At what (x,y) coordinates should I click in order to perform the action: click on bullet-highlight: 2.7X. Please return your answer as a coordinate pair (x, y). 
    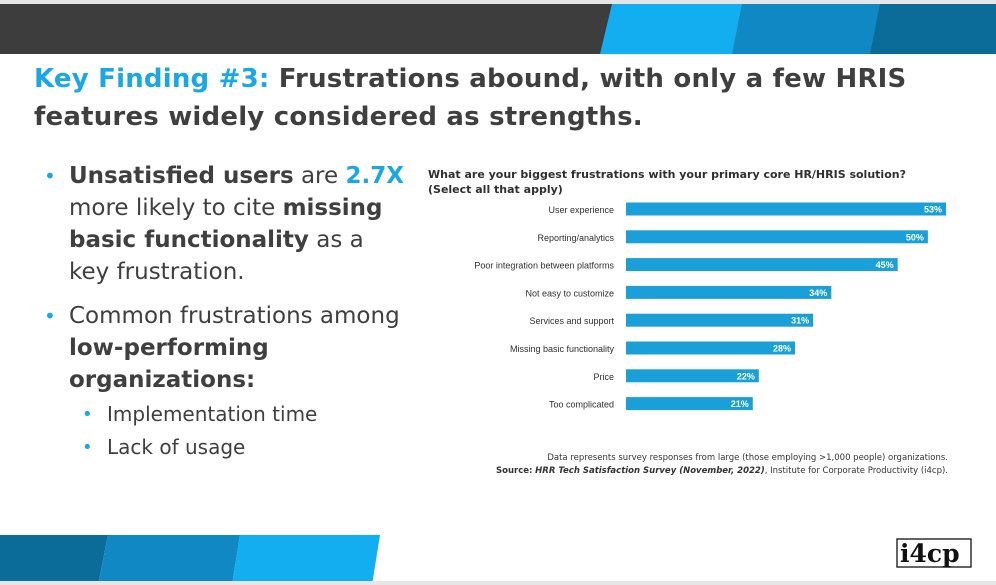
    Looking at the image, I should click on (374, 176).